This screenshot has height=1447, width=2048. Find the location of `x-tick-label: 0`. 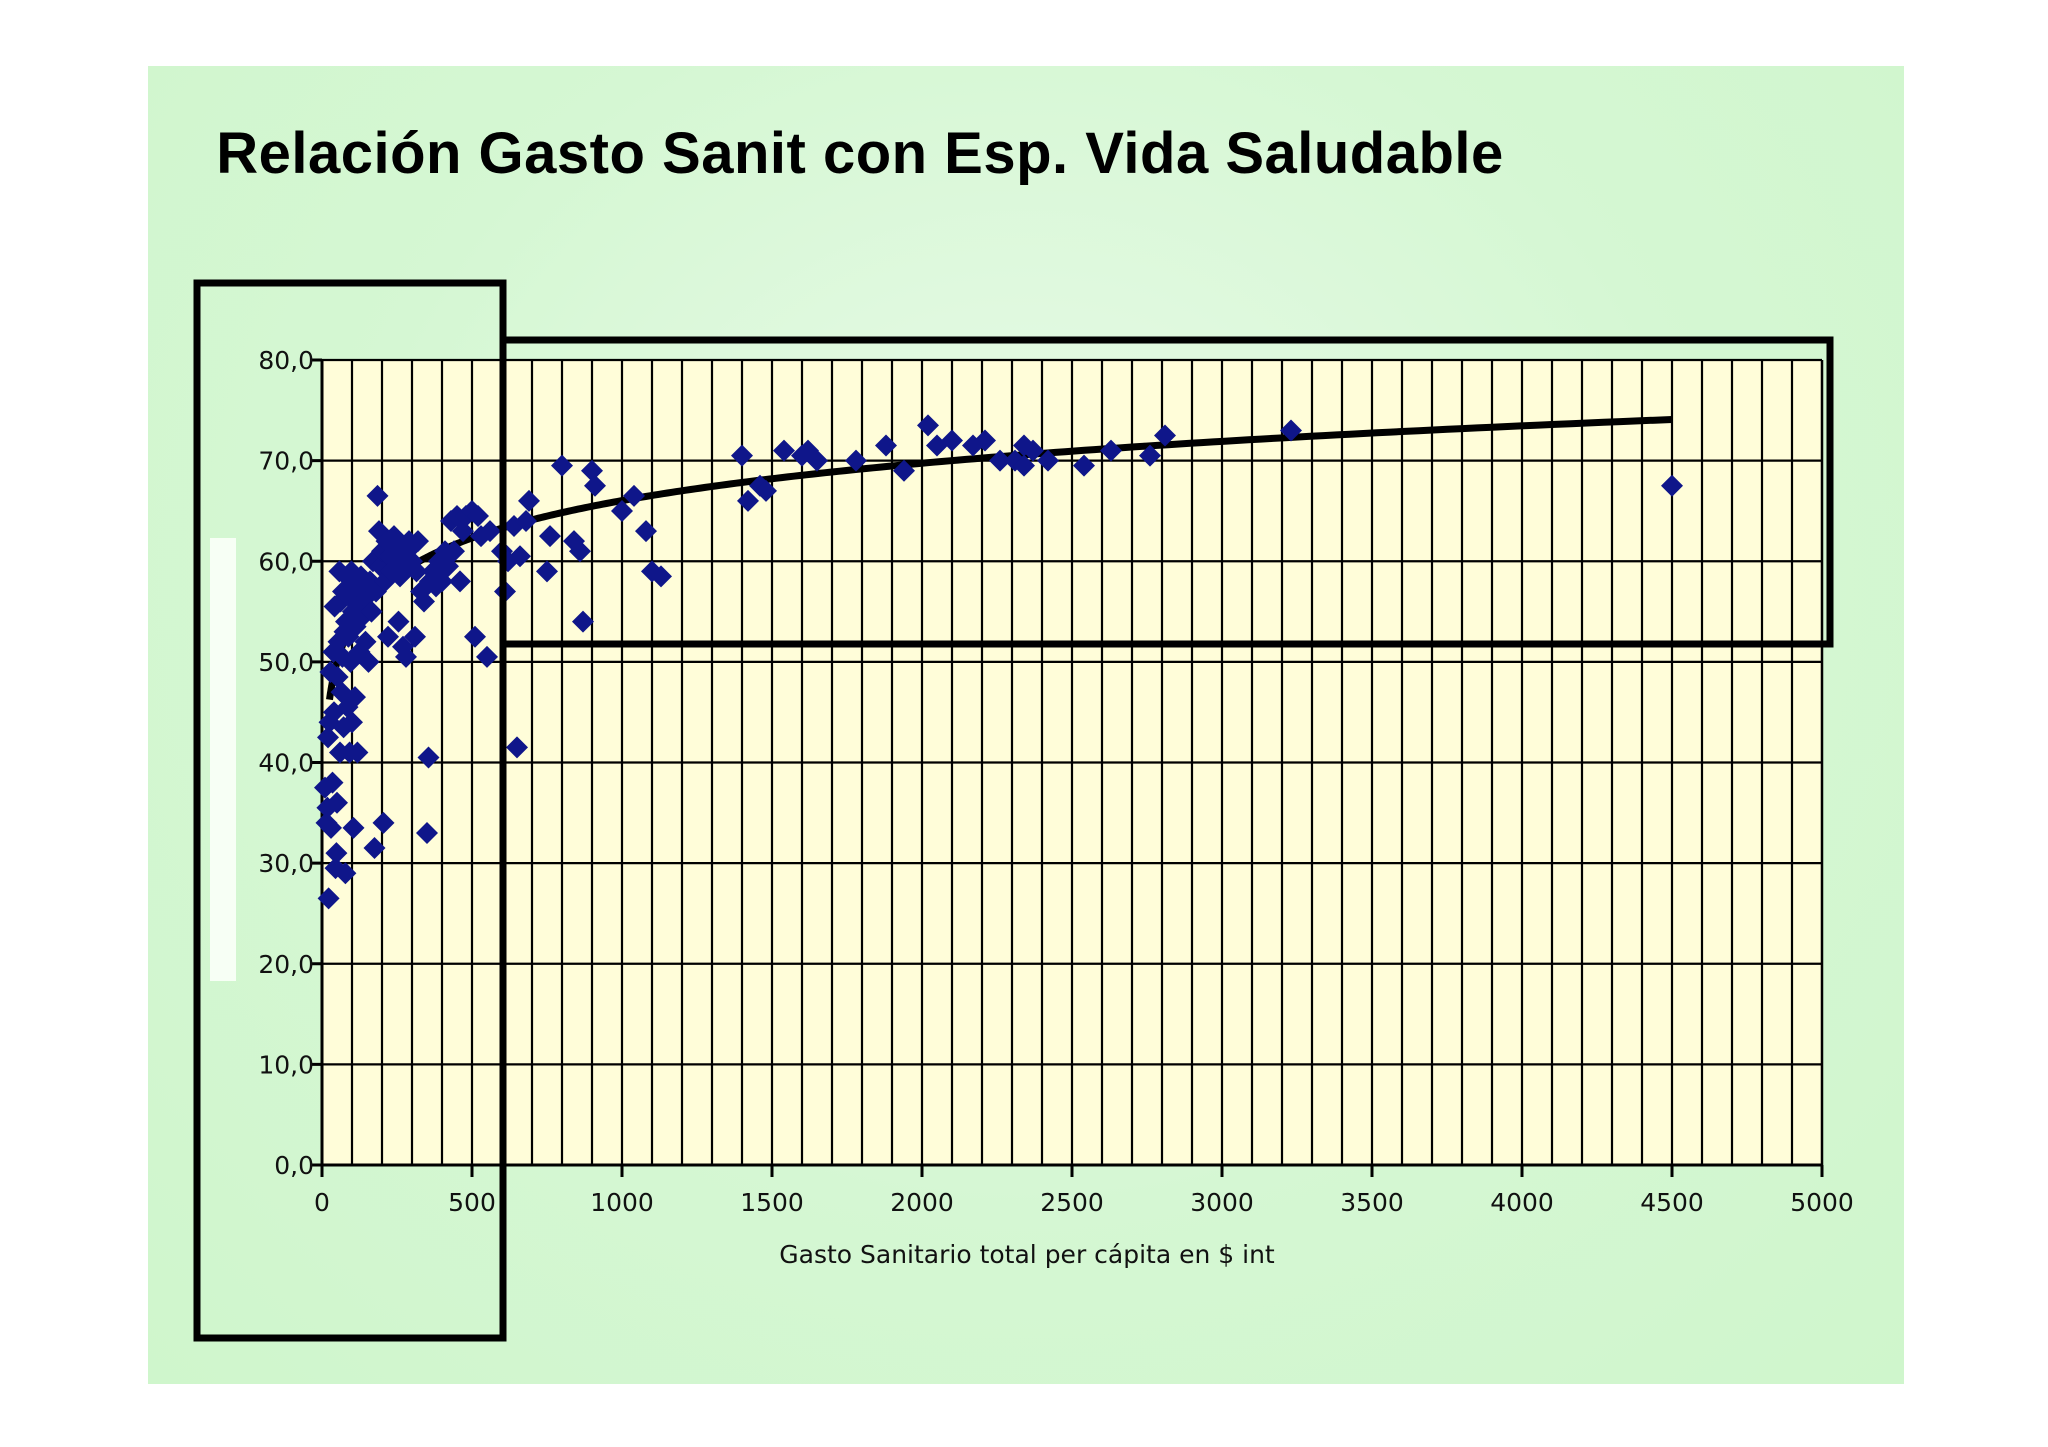

x-tick-label: 0 is located at coordinates (322, 1202).